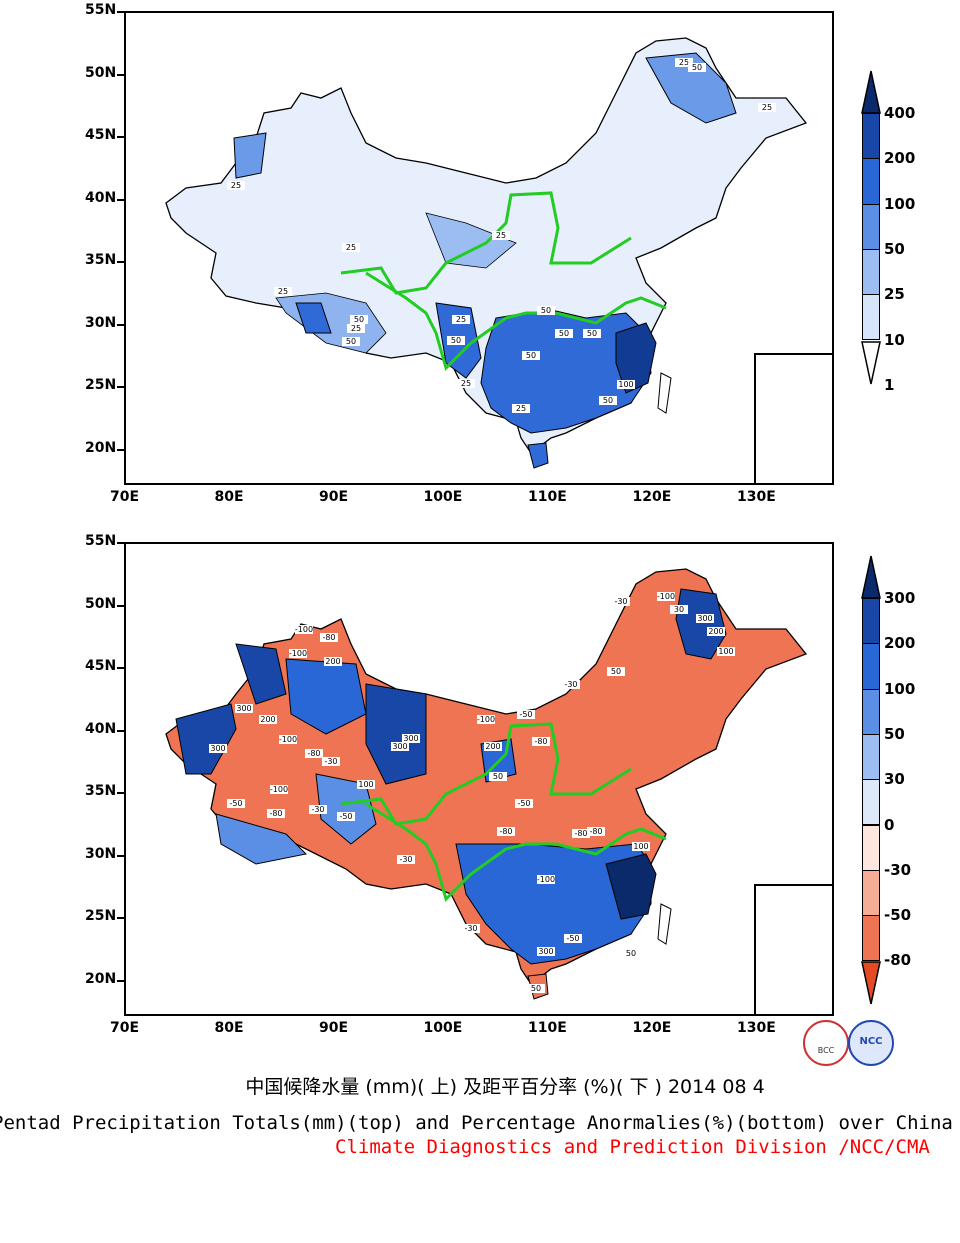 The image size is (960, 1243). What do you see at coordinates (516, 852) in the screenshot?
I see `yangtze-river` at bounding box center [516, 852].